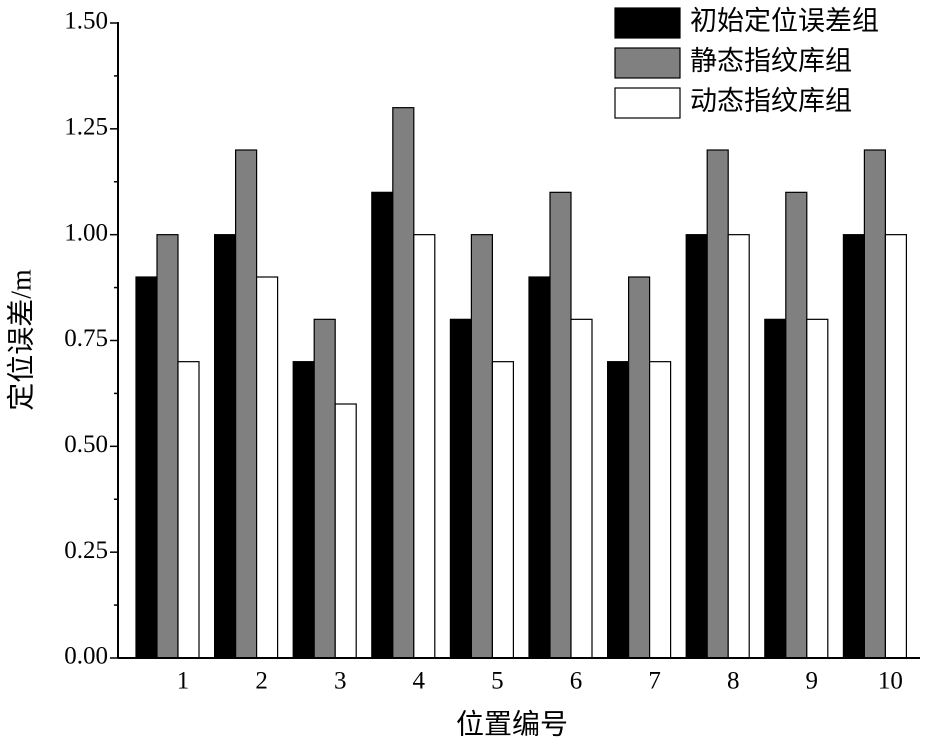  I want to click on x-axis-title: 位置编号, so click(512, 724).